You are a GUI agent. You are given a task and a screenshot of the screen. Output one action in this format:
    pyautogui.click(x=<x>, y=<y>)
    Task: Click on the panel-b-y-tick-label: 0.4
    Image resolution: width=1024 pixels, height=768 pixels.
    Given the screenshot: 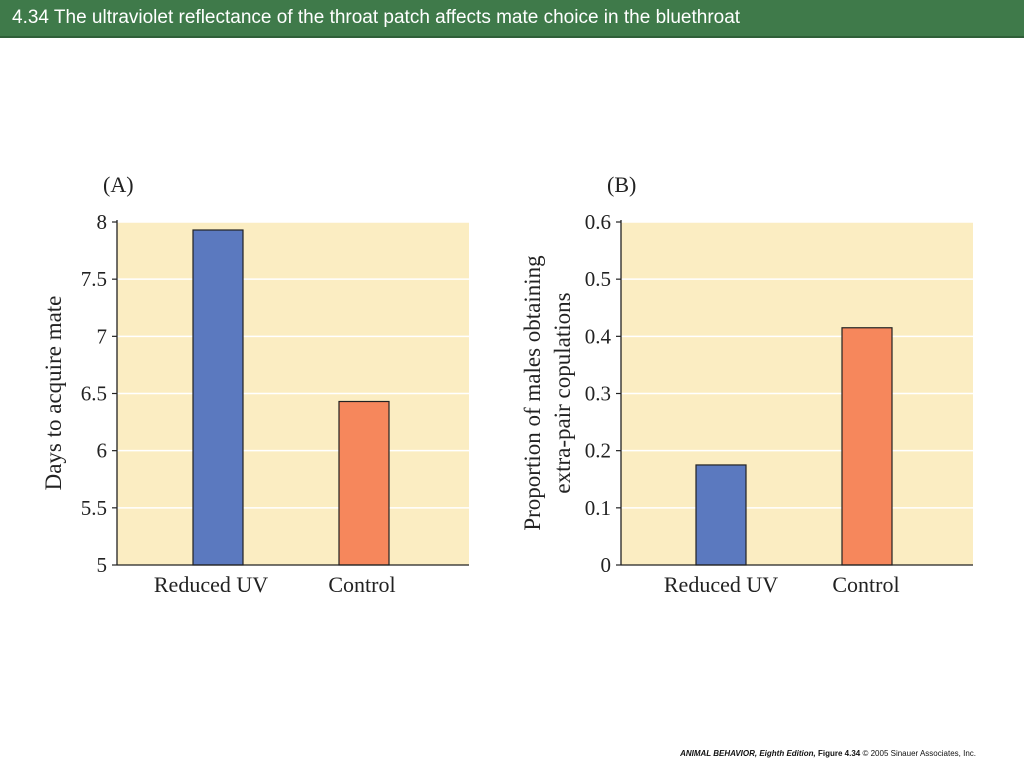 What is the action you would take?
    pyautogui.click(x=598, y=336)
    